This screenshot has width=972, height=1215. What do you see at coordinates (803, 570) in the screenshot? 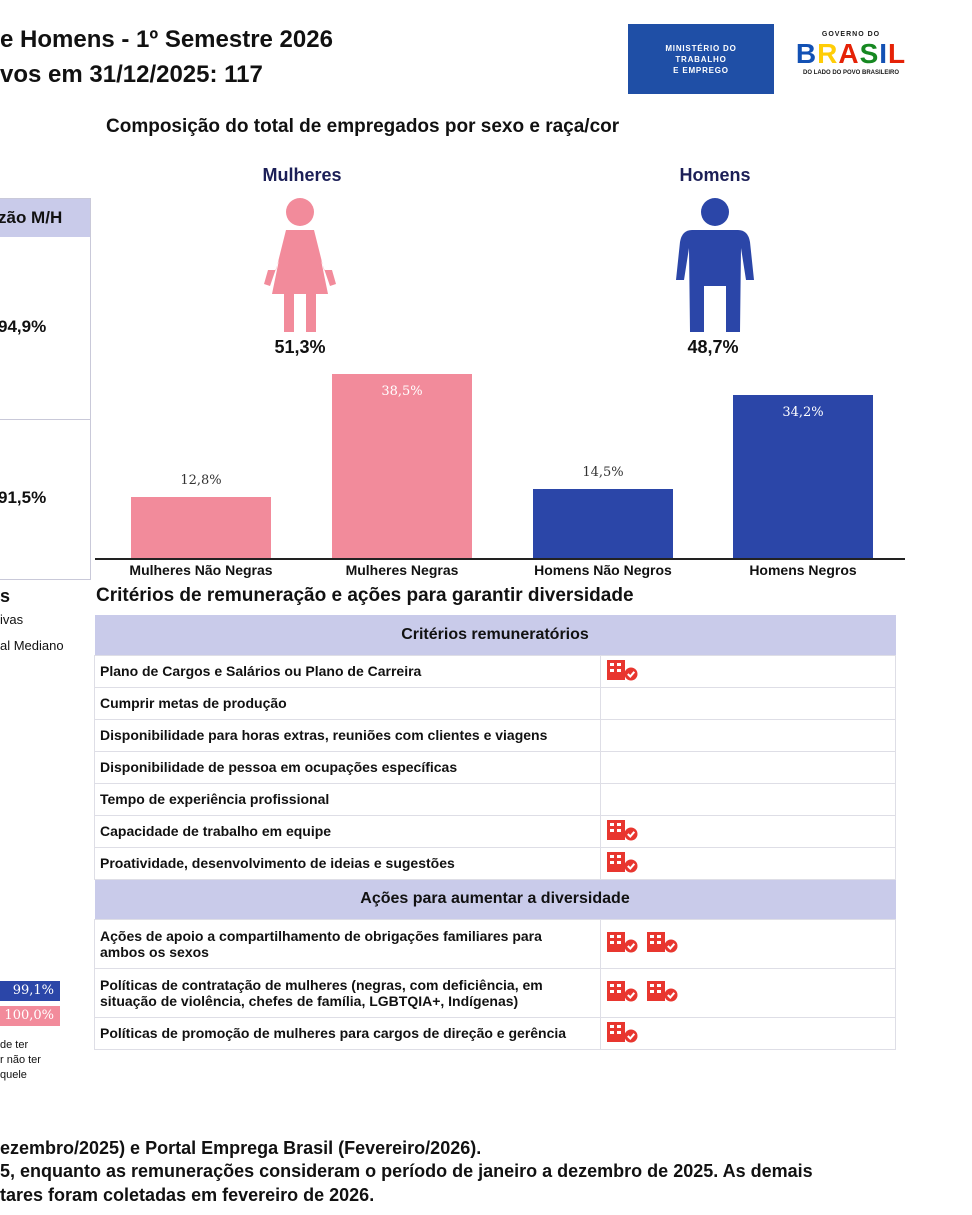
I see `chart-category-label: Homens Negros` at bounding box center [803, 570].